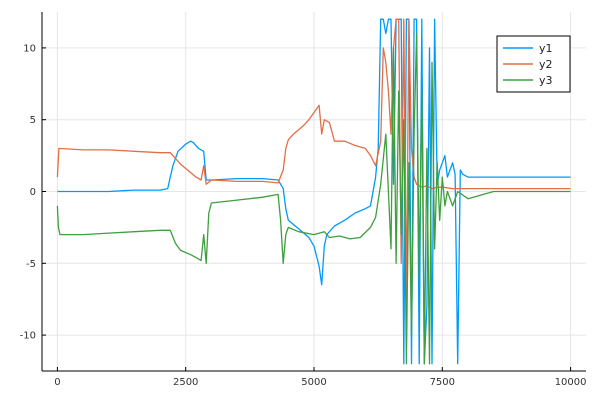  Describe the element at coordinates (185, 382) in the screenshot. I see `x-tick-label: 2500` at that location.